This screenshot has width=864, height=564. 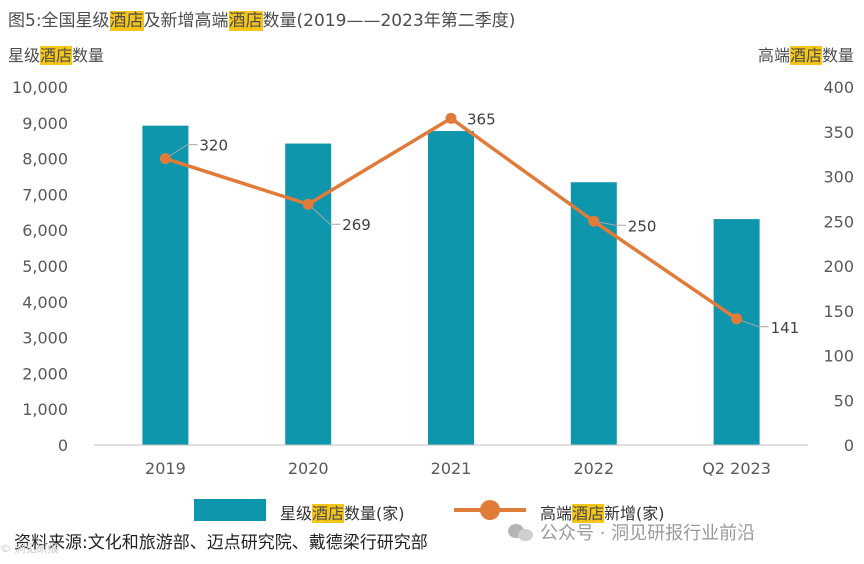 I want to click on right-axis-label: 高端酒店数量, so click(x=805, y=55).